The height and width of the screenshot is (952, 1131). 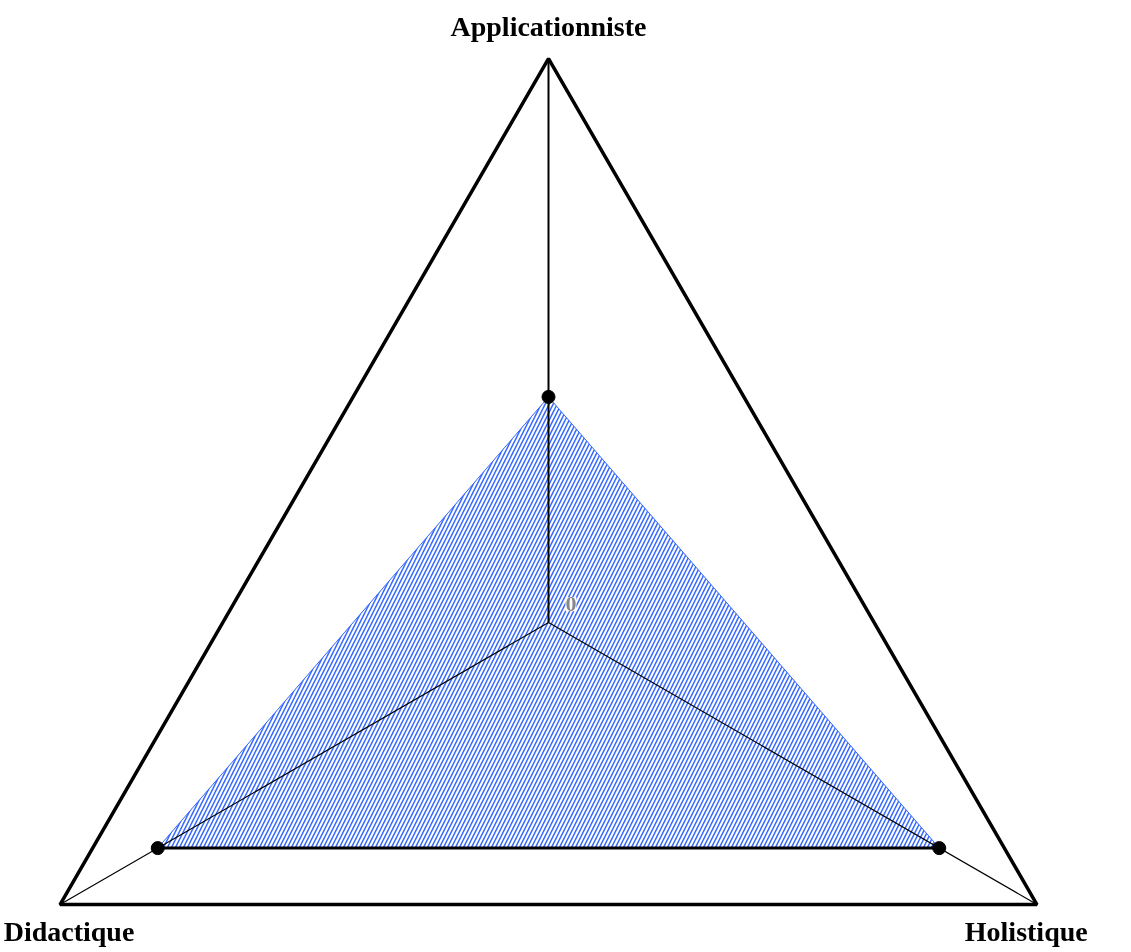 What do you see at coordinates (548, 26) in the screenshot?
I see `spoke-label: Applicationniste` at bounding box center [548, 26].